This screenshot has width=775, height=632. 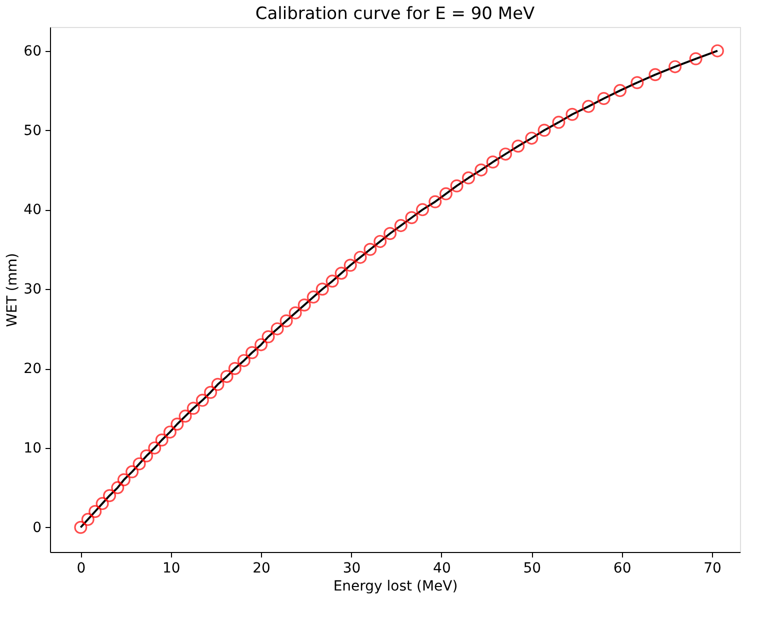 I want to click on y-tick-label: 20, so click(x=33, y=369).